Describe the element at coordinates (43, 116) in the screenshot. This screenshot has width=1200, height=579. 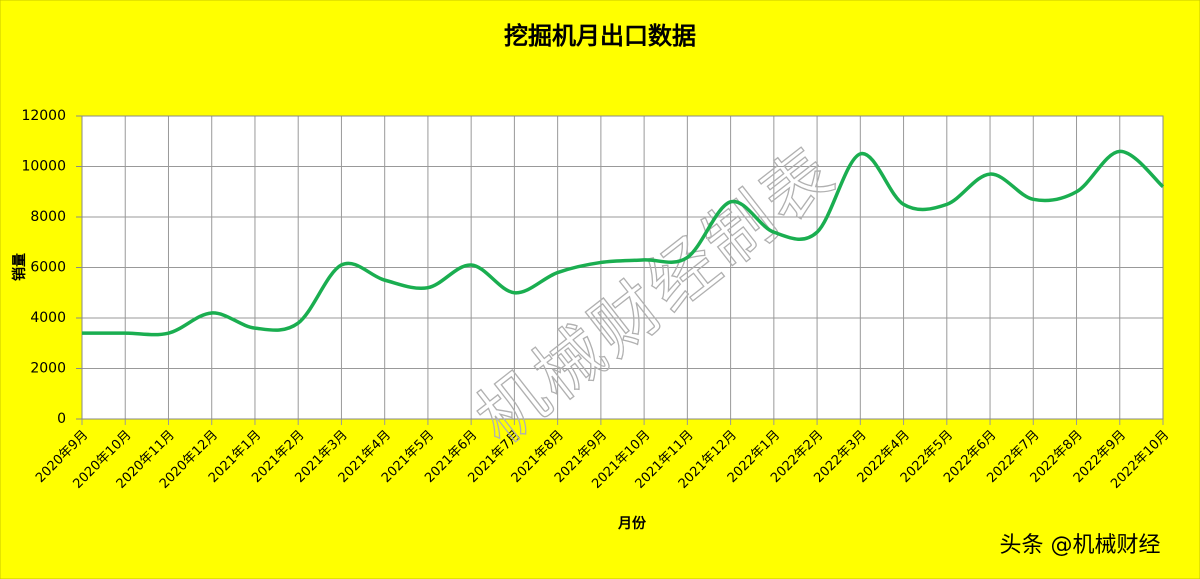
I see `y-tick-label: 12000` at that location.